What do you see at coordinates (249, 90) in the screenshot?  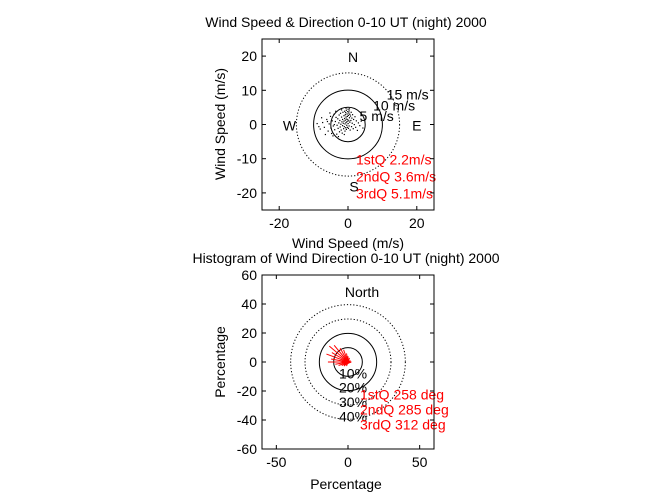 I see `speed-ytick-label: 10` at bounding box center [249, 90].